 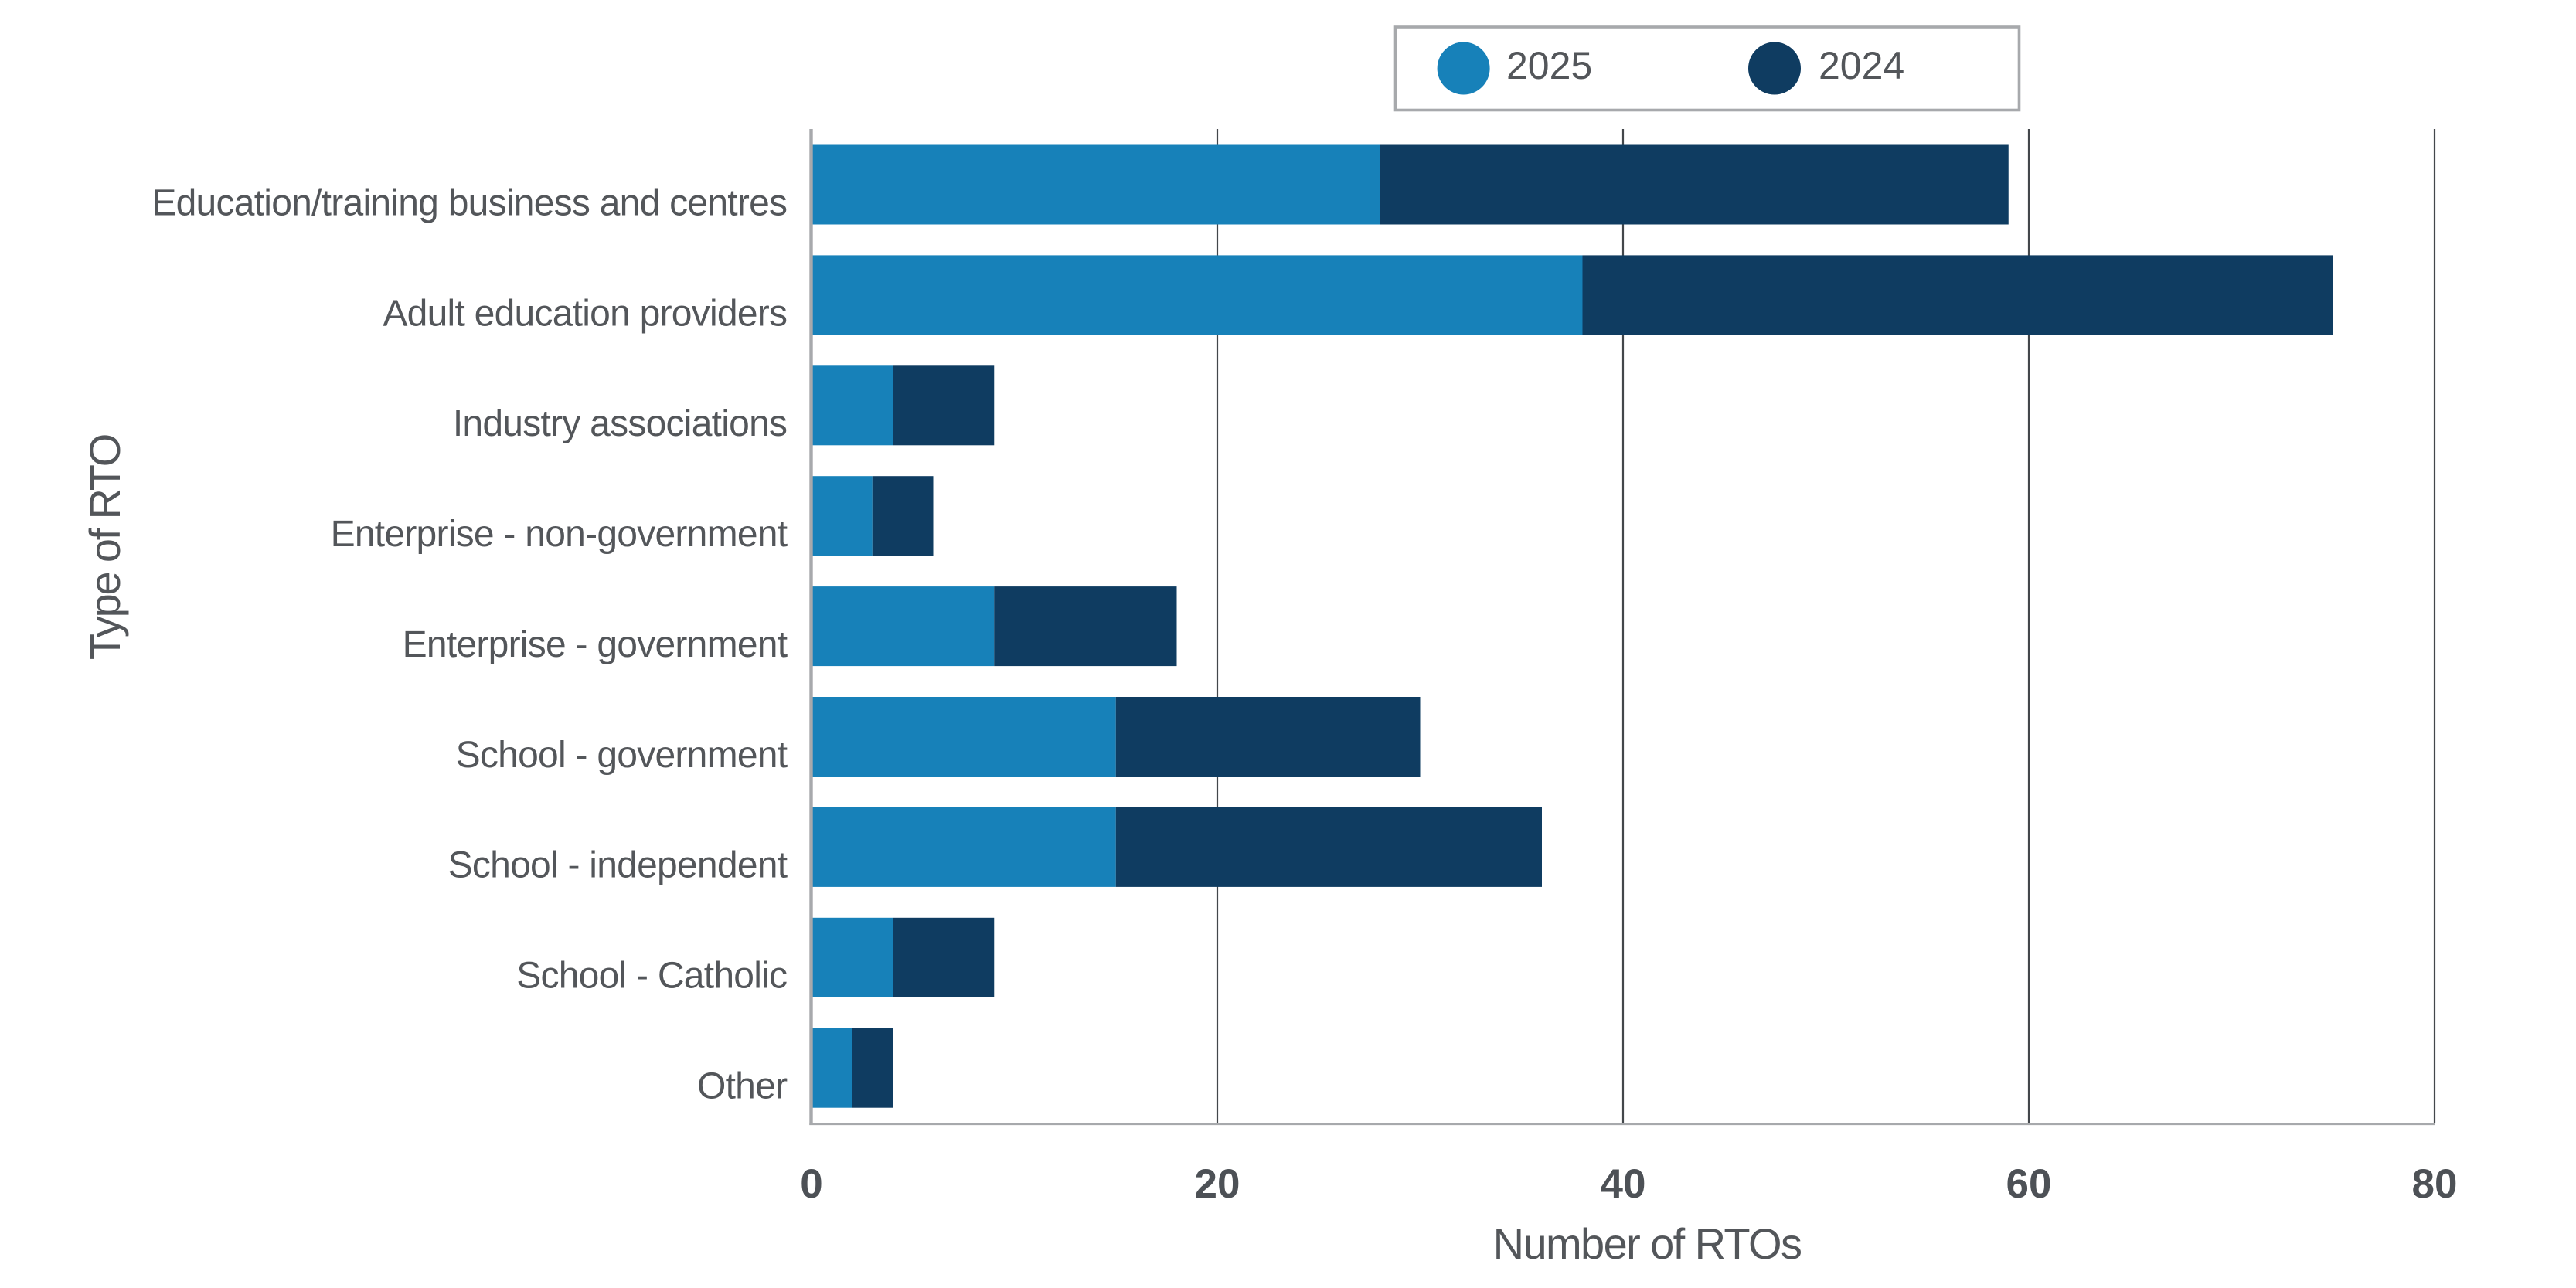 I want to click on svg-text: Other, so click(x=742, y=1086).